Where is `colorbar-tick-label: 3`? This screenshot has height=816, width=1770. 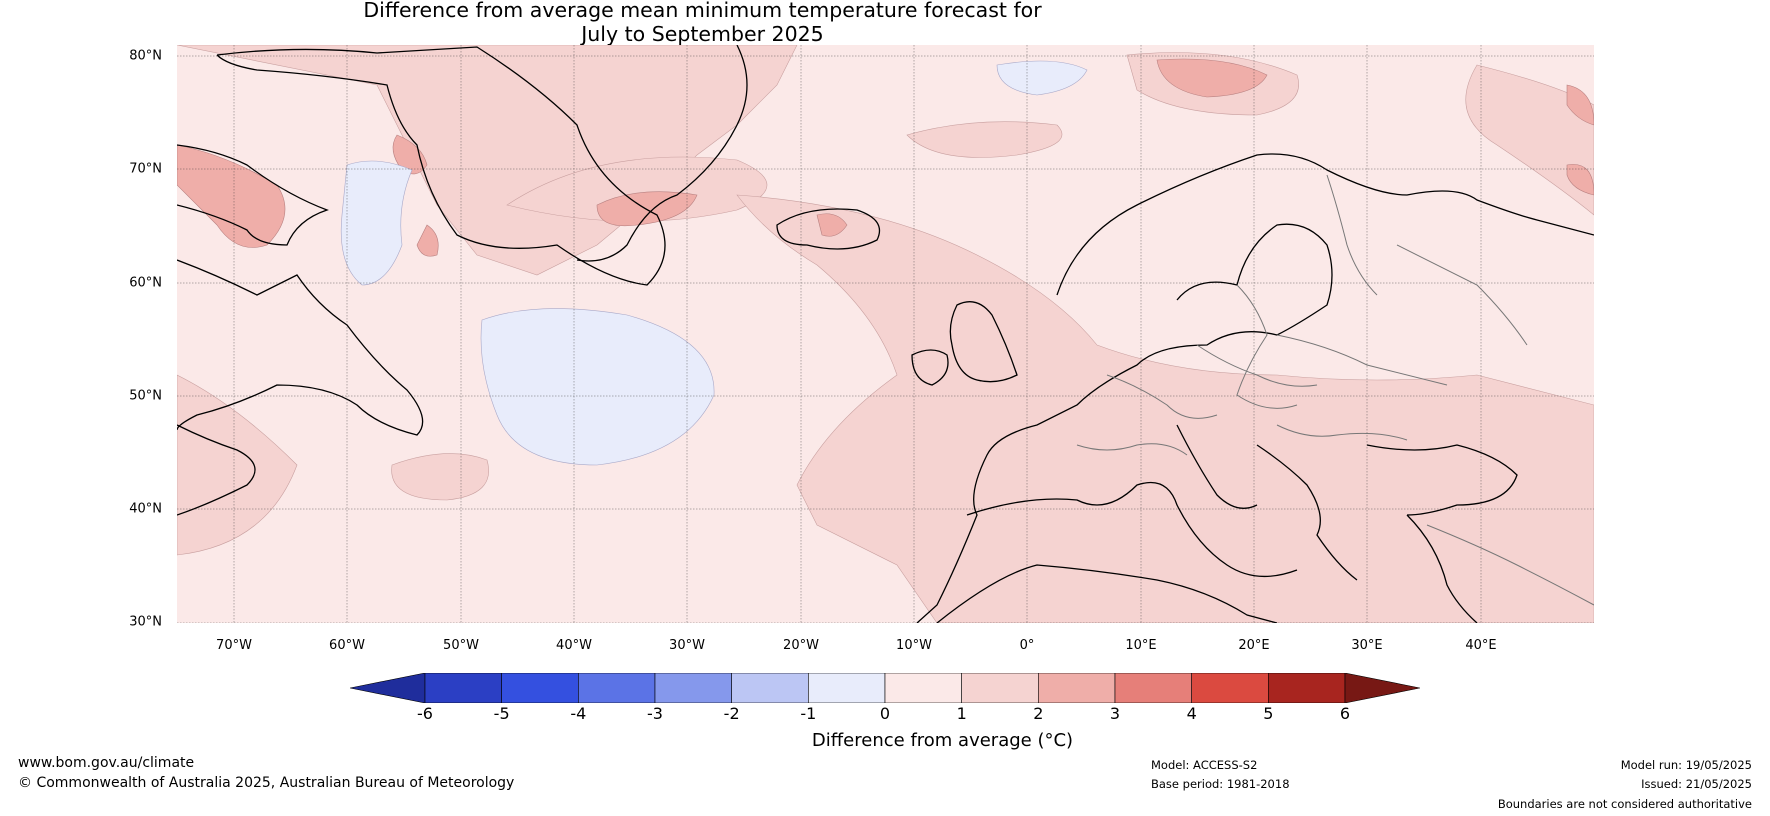
colorbar-tick-label: 3 is located at coordinates (1115, 713).